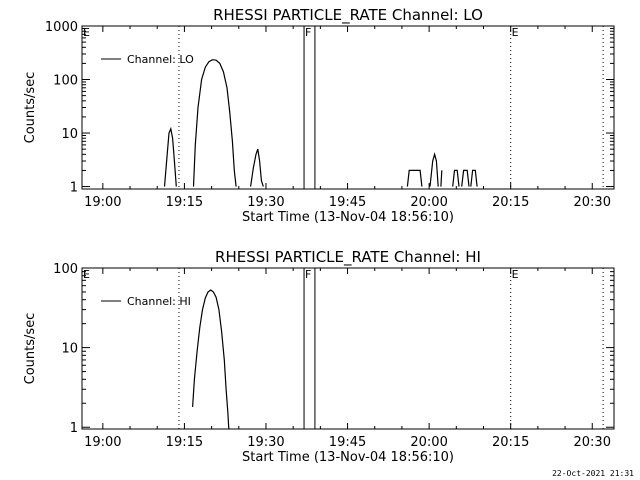 This screenshot has width=640, height=480. Describe the element at coordinates (348, 15) in the screenshot. I see `chart-title: RHESSI PARTICLE_RATE Channel: LO` at that location.